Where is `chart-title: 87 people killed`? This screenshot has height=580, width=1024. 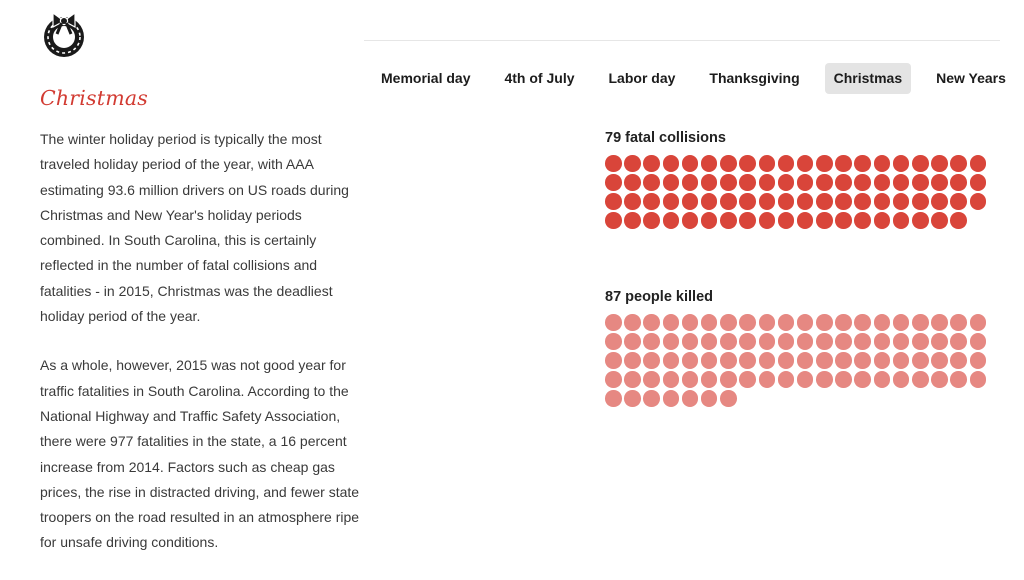 chart-title: 87 people killed is located at coordinates (659, 297).